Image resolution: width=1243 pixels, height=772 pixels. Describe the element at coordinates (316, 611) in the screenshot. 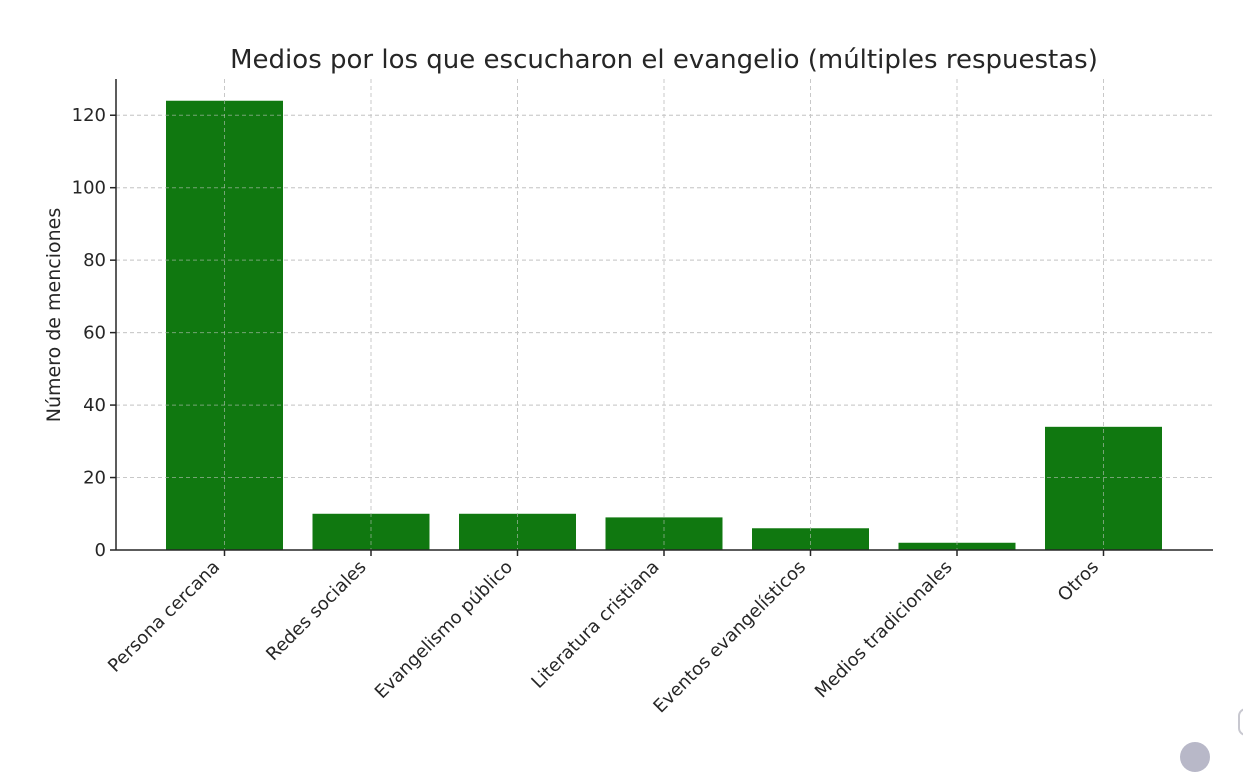

I see `x-tick-label: Redes sociales` at that location.